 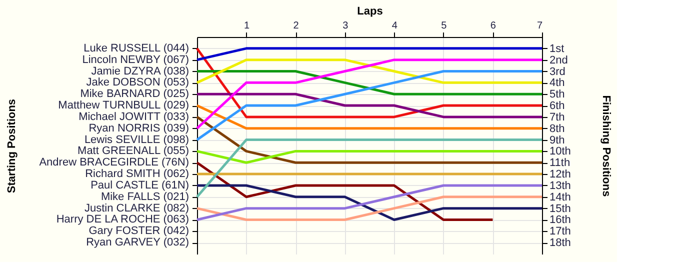 I want to click on y-tick-label: 17th, so click(x=560, y=232).